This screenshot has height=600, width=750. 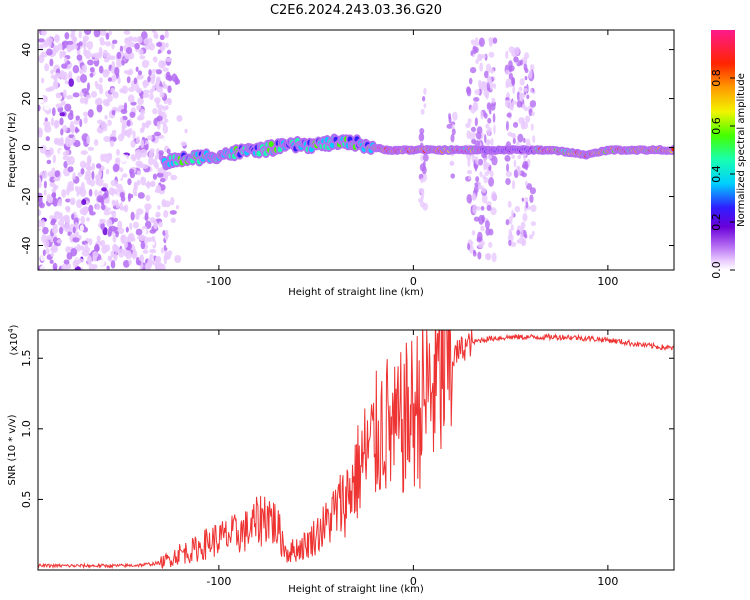 I want to click on y-tick-label: 0, so click(x=26, y=147).